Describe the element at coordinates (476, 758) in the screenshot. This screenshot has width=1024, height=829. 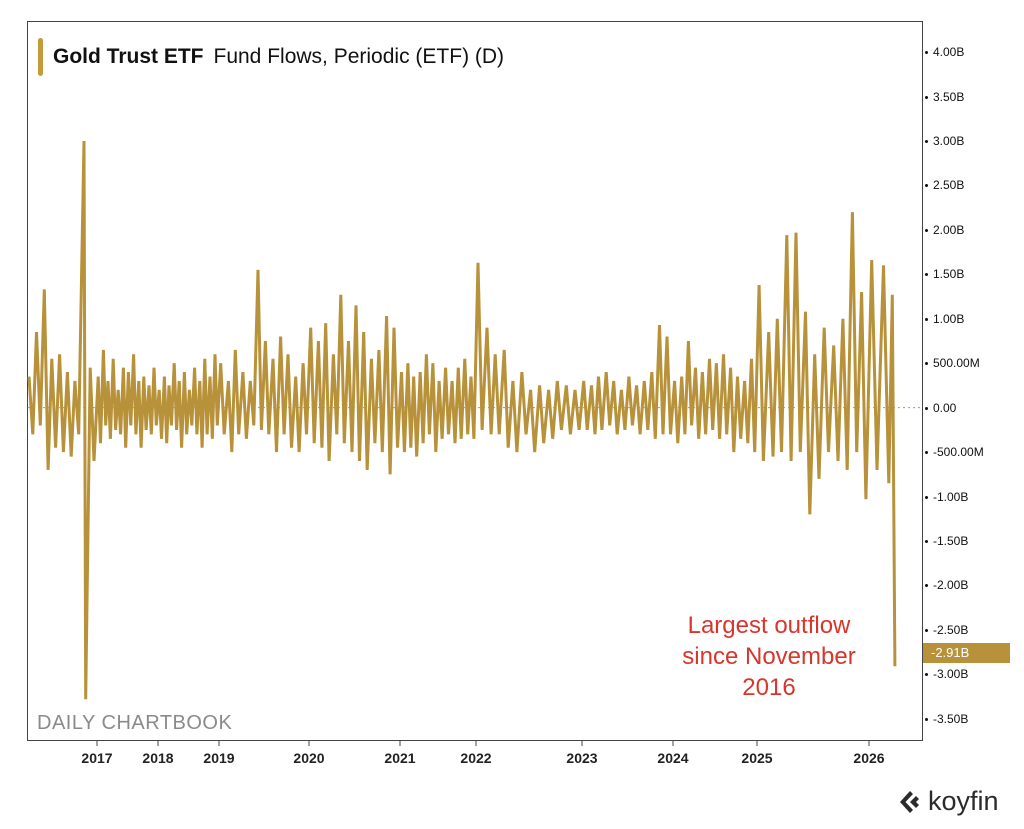
I see `x-tick-label: 2022` at that location.